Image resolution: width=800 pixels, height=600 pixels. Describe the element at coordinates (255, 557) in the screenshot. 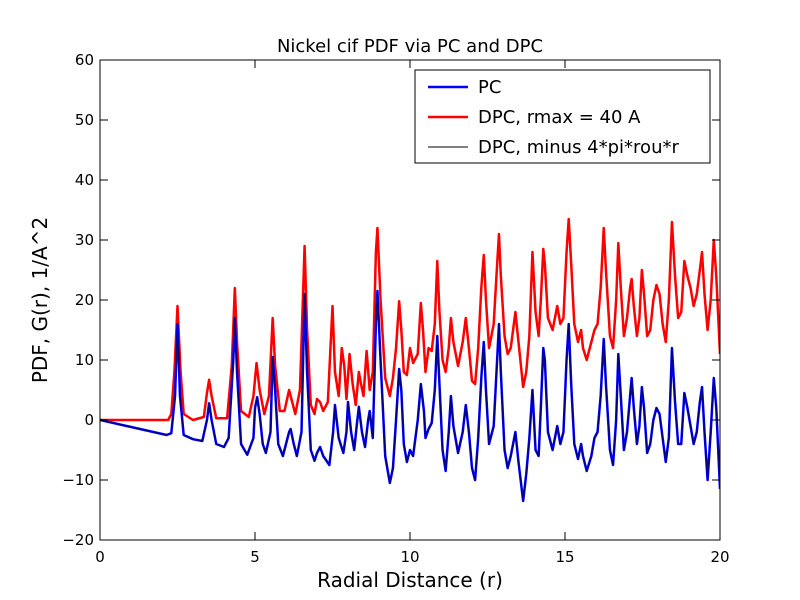

I see `x-tick-label: 5` at that location.